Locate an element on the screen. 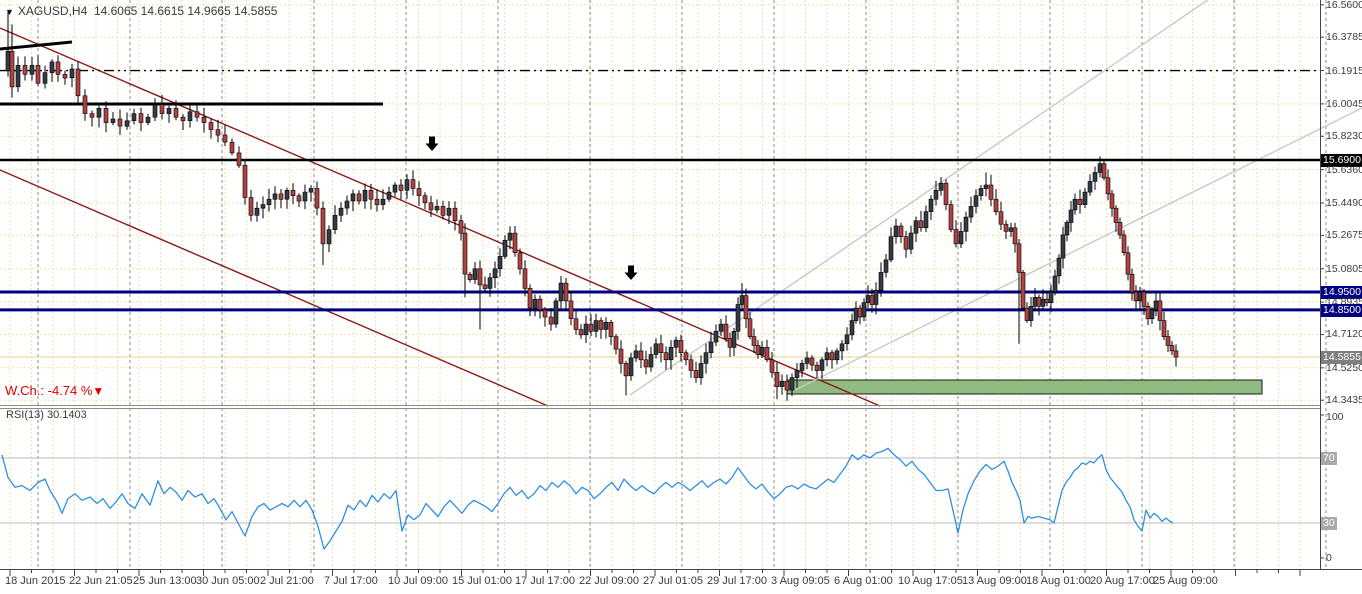 This screenshot has width=1362, height=594. time-tick-label: 27 Jul 01:05 is located at coordinates (673, 581).